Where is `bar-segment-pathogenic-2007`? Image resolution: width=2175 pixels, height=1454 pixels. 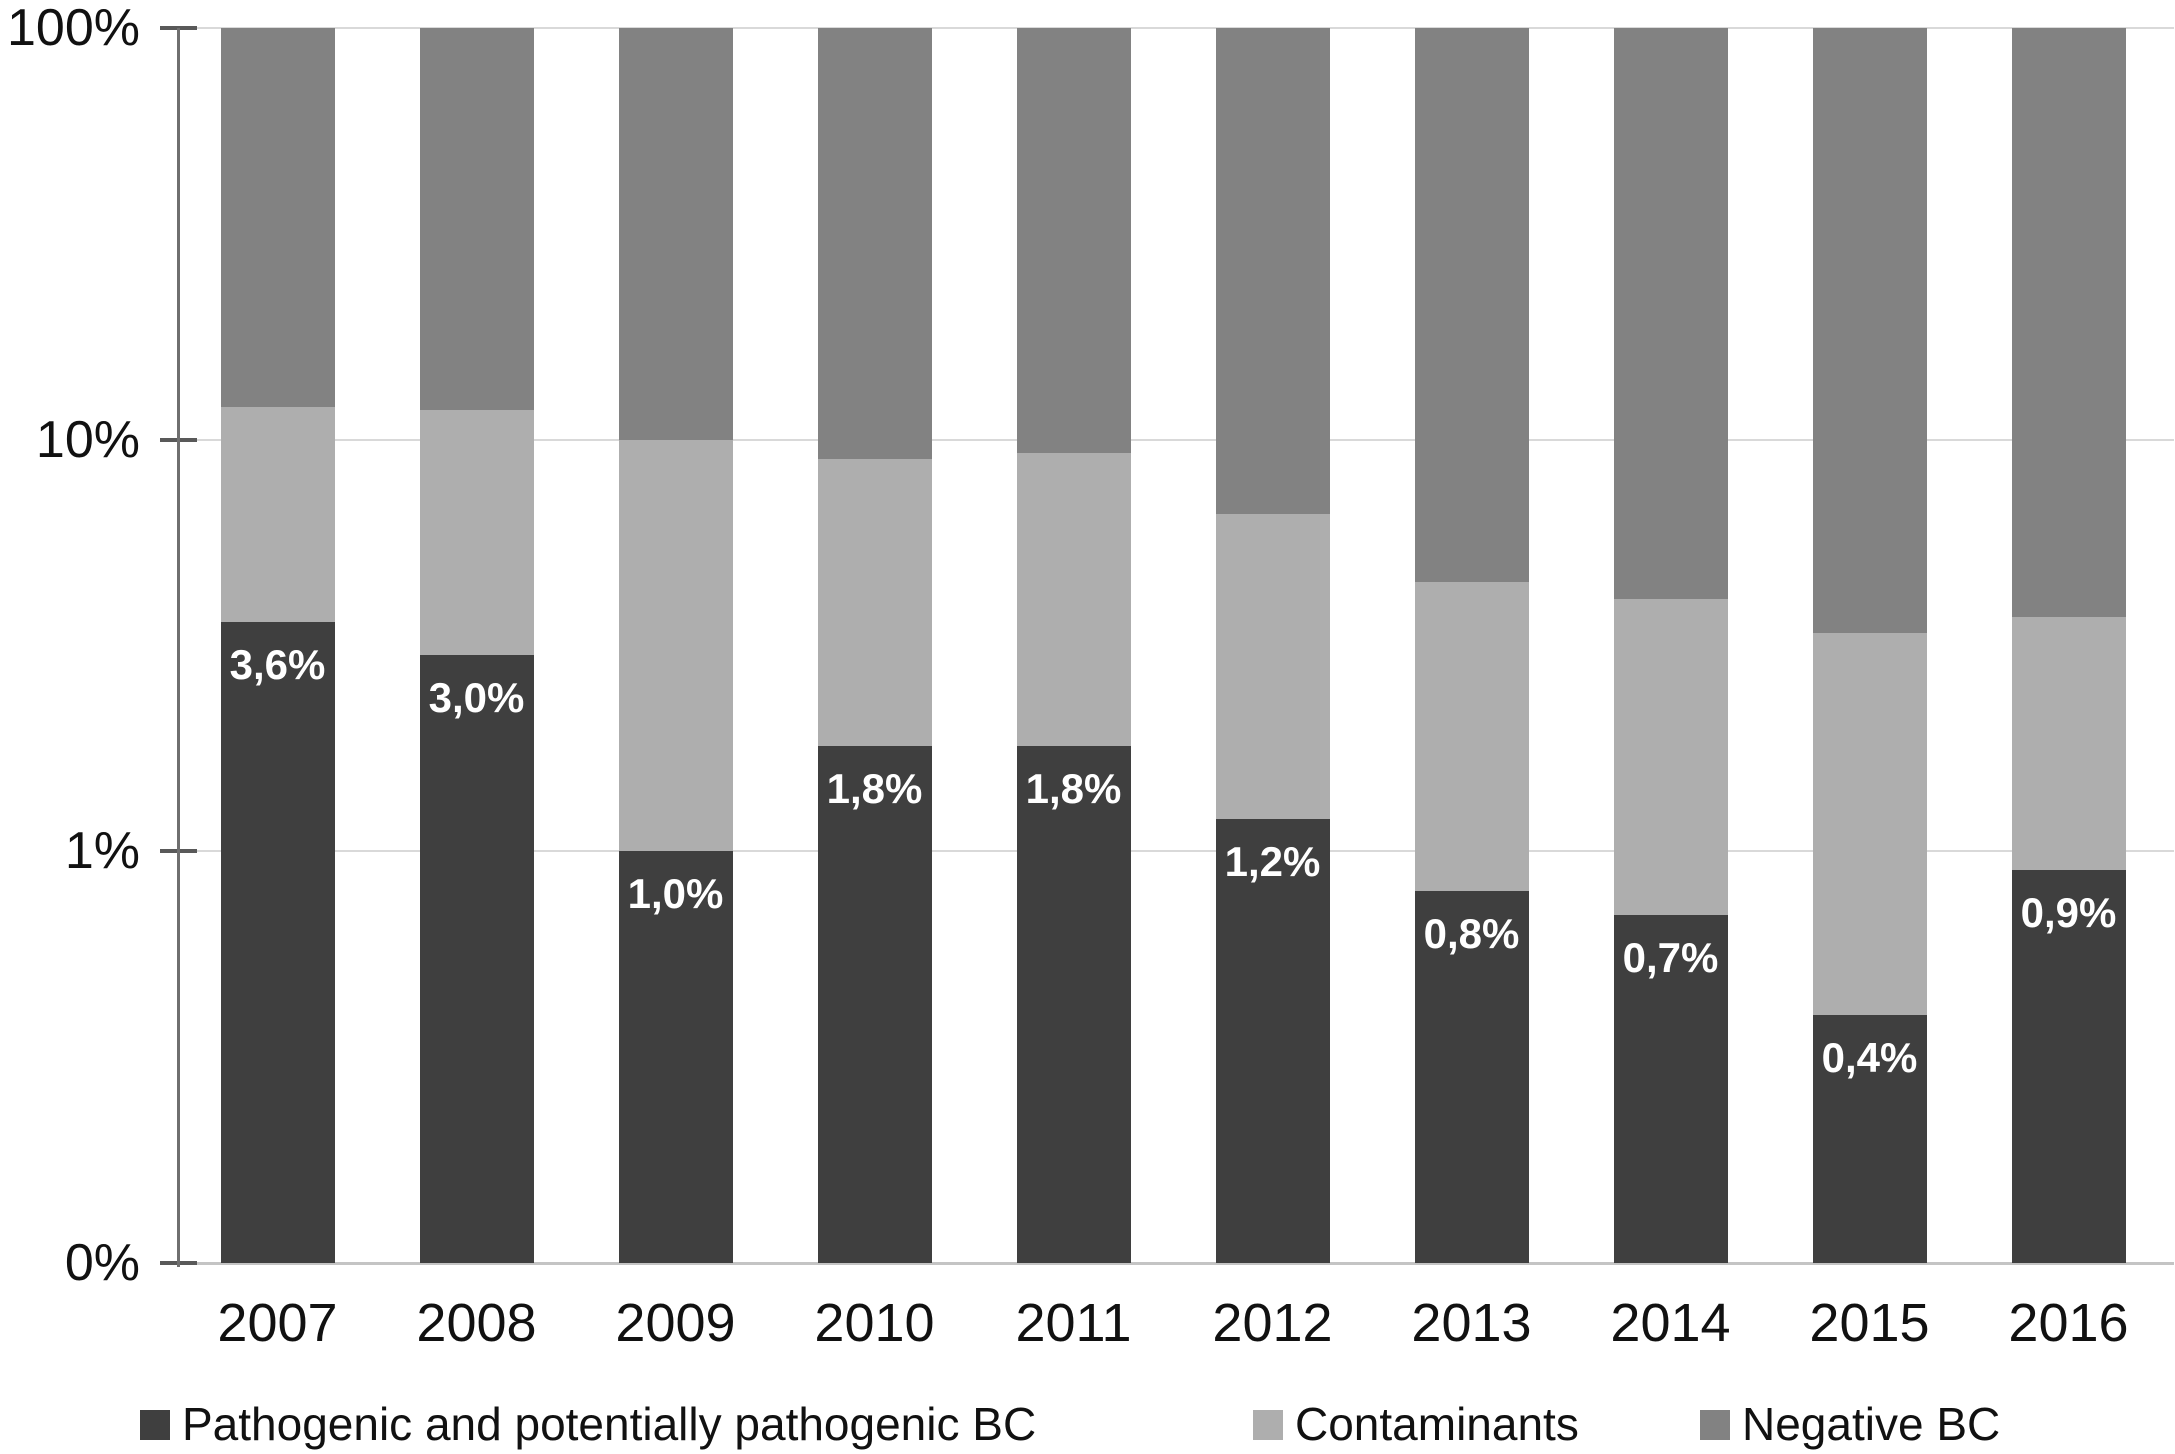 bar-segment-pathogenic-2007 is located at coordinates (277, 942).